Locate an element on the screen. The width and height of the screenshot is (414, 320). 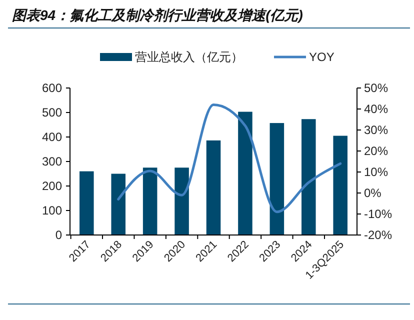
y-tick-label: 300 is located at coordinates (52, 161).